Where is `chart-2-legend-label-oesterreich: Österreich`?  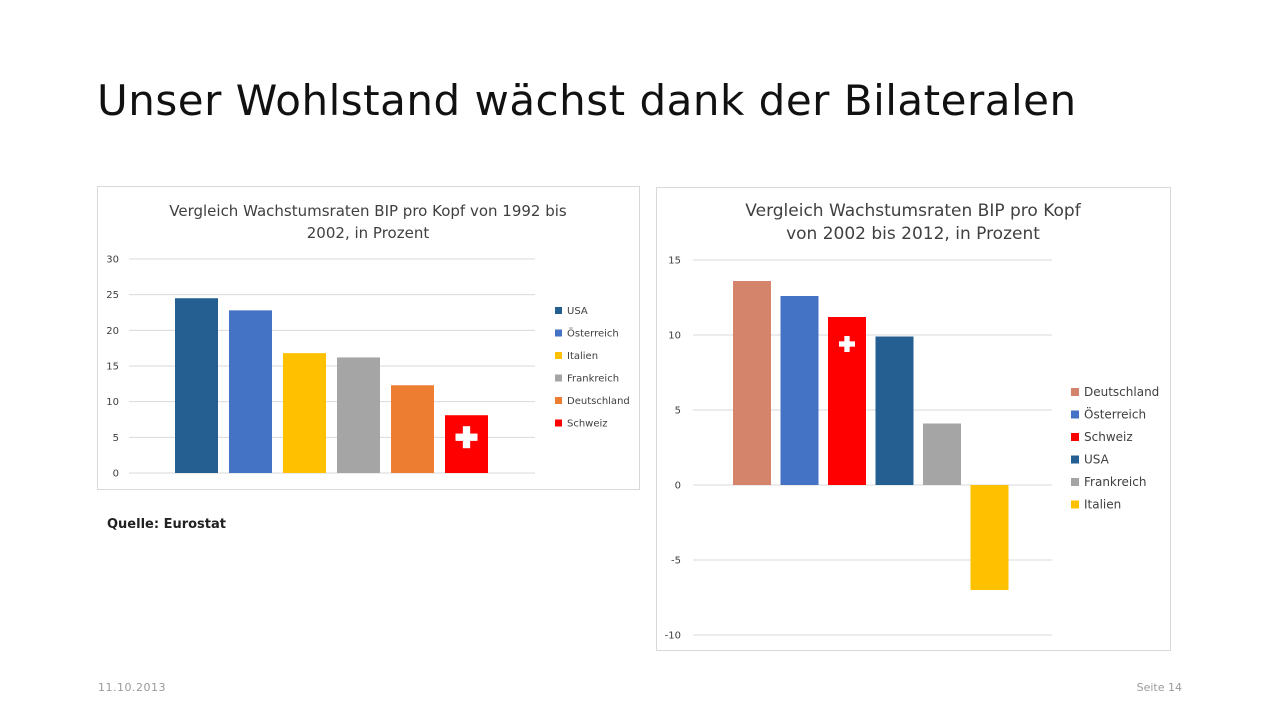
chart-2-legend-label-oesterreich: Österreich is located at coordinates (1115, 414).